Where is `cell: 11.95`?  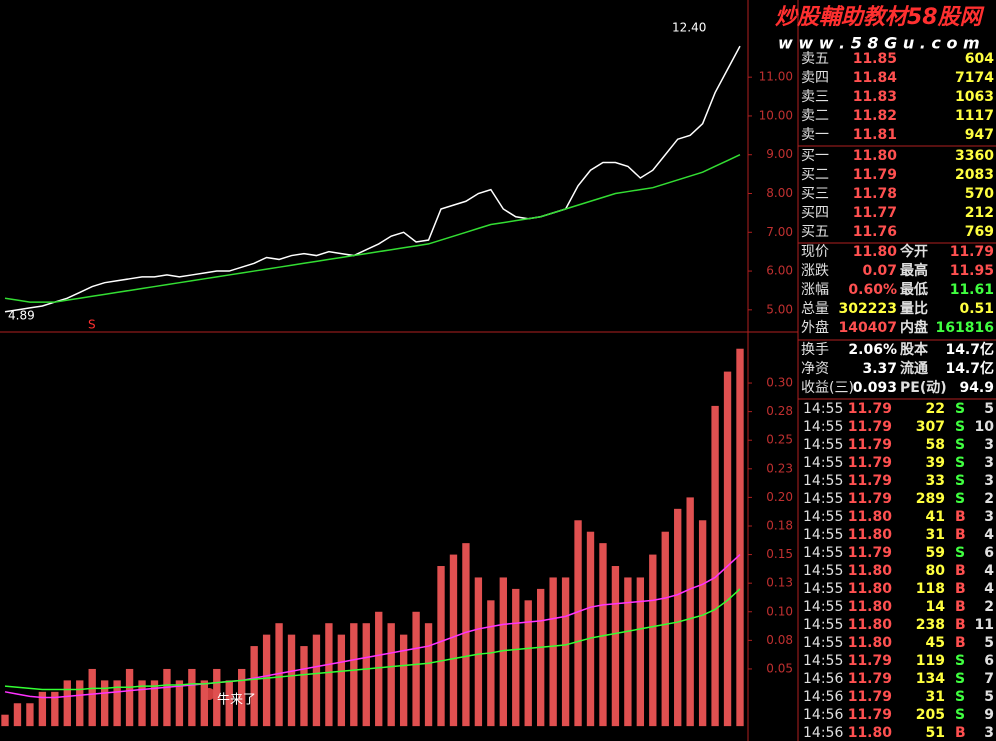 cell: 11.95 is located at coordinates (972, 271).